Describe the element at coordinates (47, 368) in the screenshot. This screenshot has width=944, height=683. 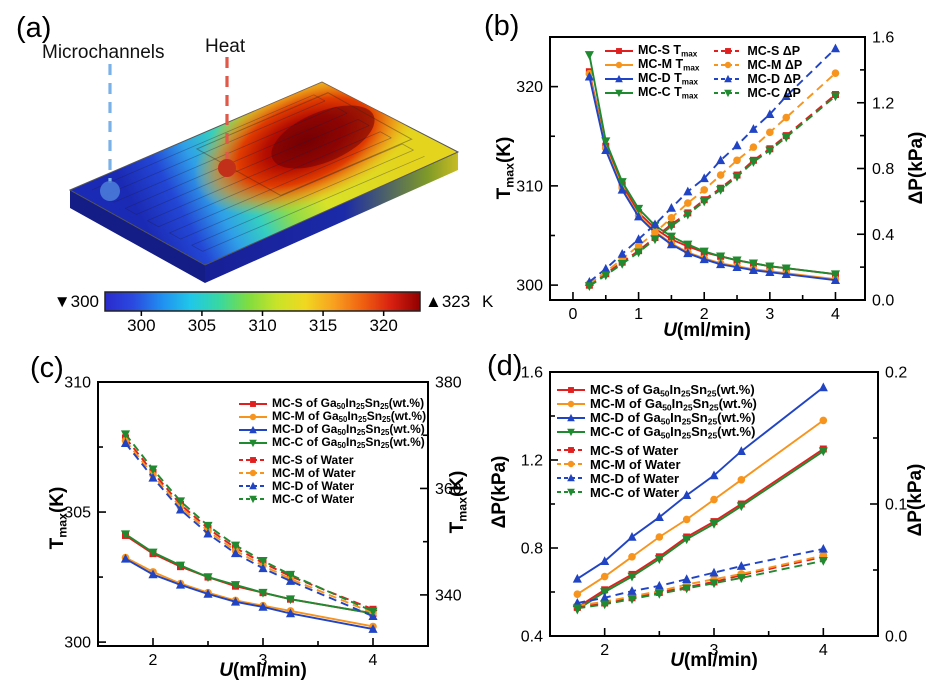
I see `panel-c-letter: (c)` at that location.